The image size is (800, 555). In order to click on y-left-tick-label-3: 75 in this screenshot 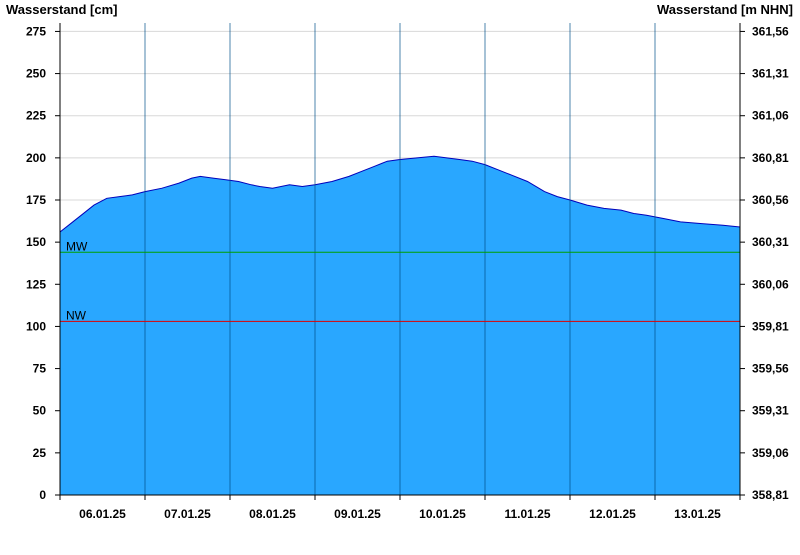, I will do `click(40, 369)`.